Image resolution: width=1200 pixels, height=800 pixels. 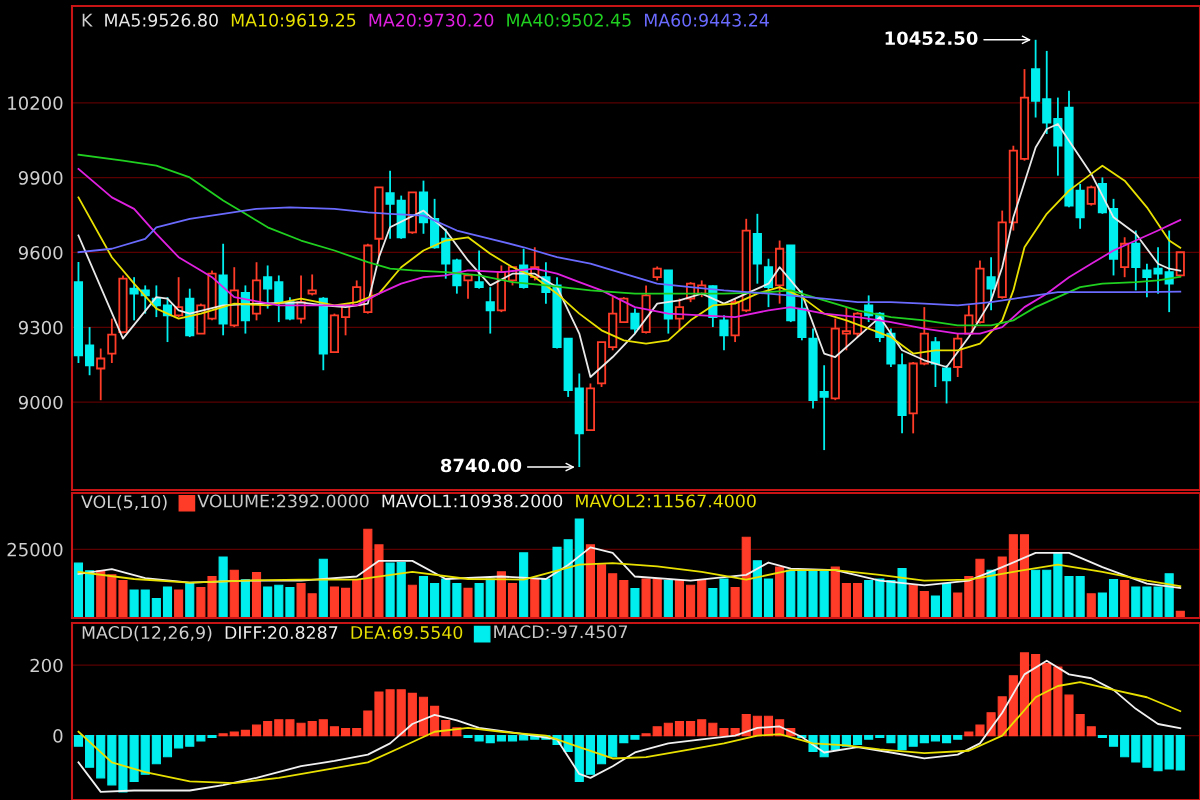 I want to click on y-tick-label: 9300, so click(x=40, y=327).